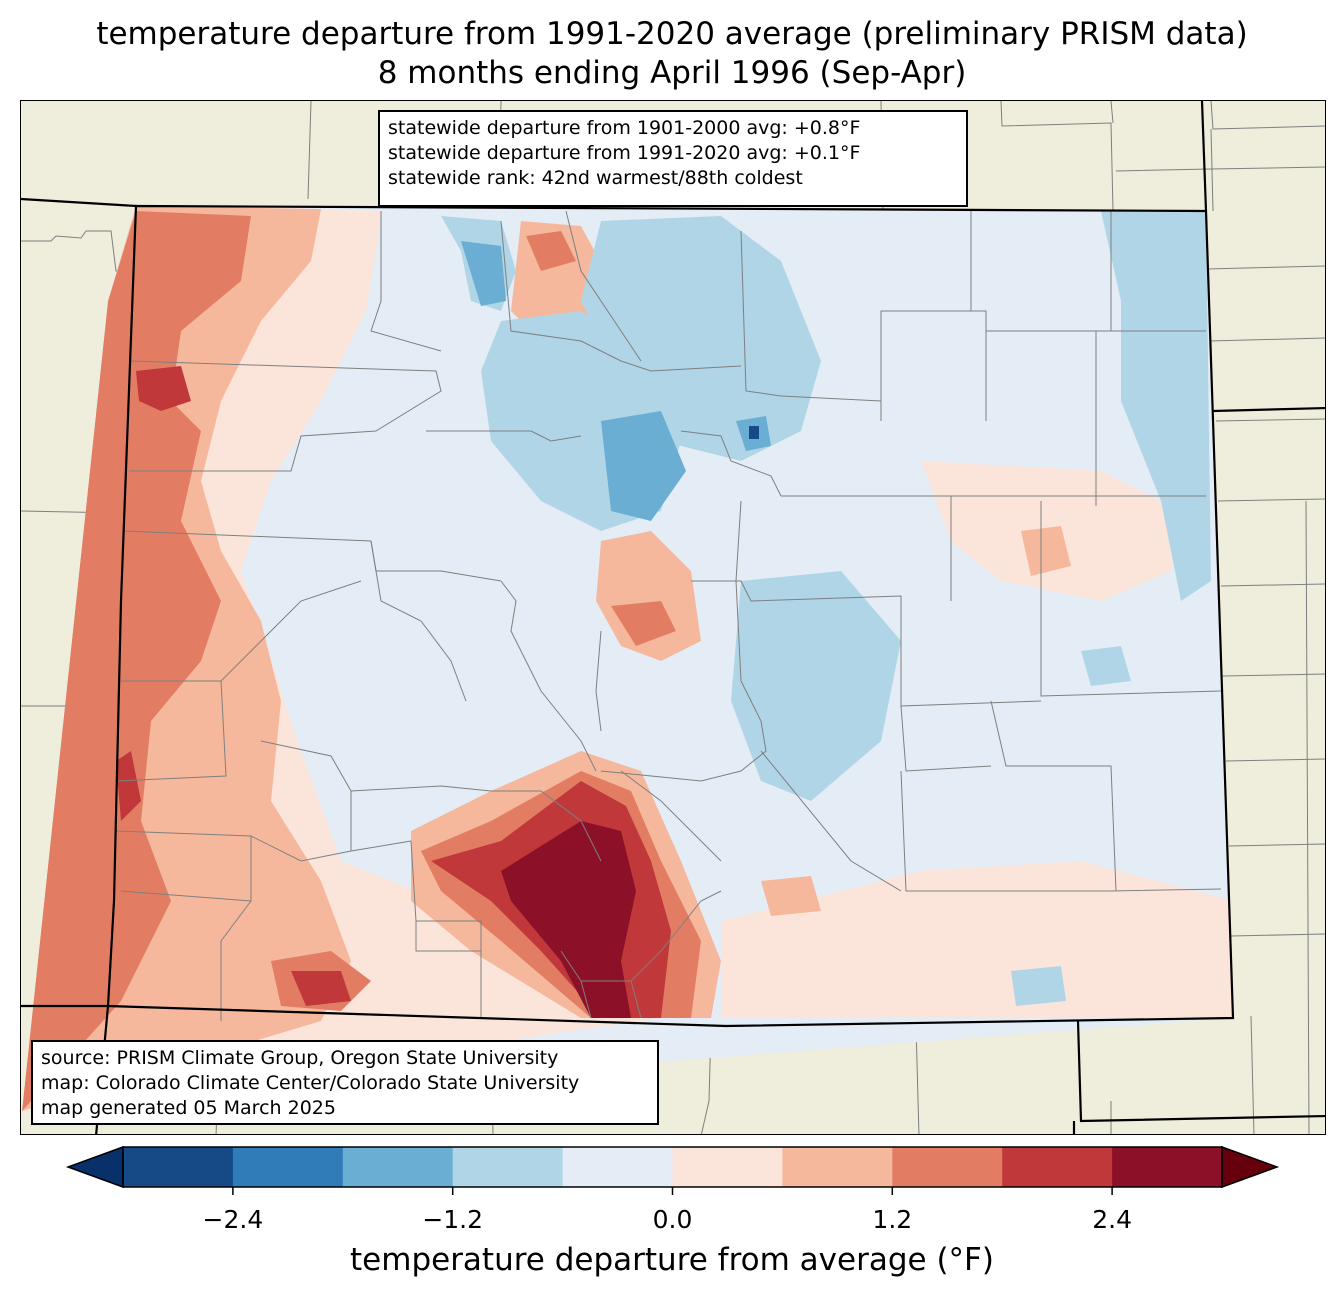  What do you see at coordinates (672, 73) in the screenshot?
I see `map-subtitle: 8 months ending April 1996 (Sep-Apr)` at bounding box center [672, 73].